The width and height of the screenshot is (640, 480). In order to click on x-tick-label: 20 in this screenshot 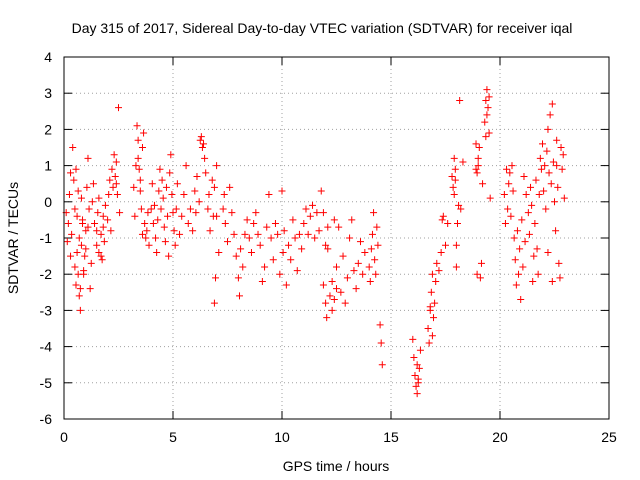, I will do `click(500, 437)`.